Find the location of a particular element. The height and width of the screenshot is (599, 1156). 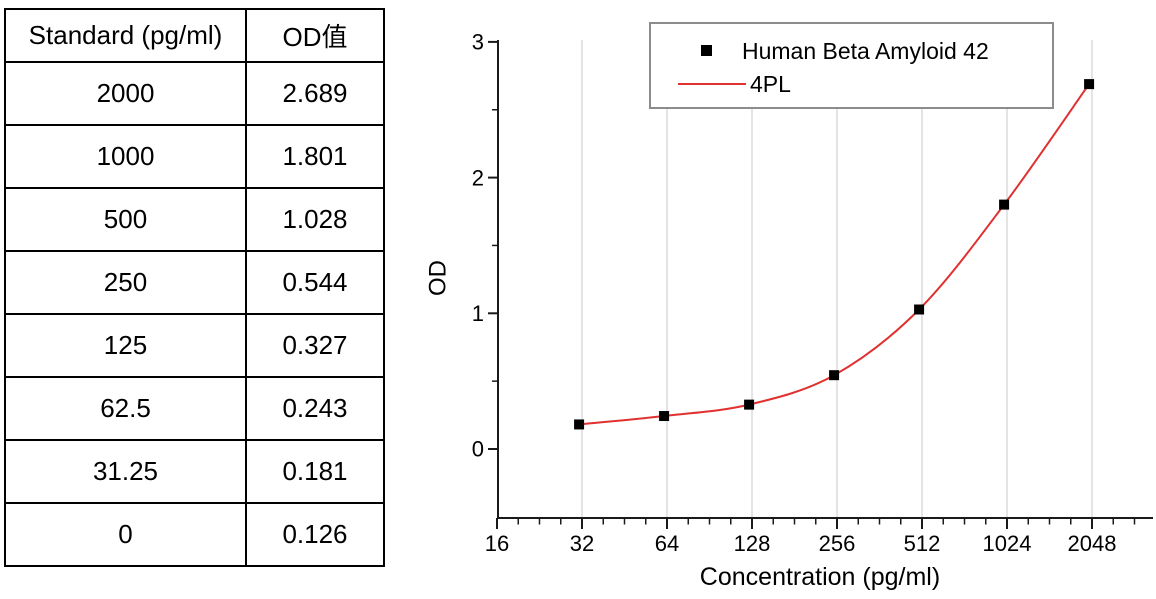

x-tick-label: 2048 is located at coordinates (1092, 543).